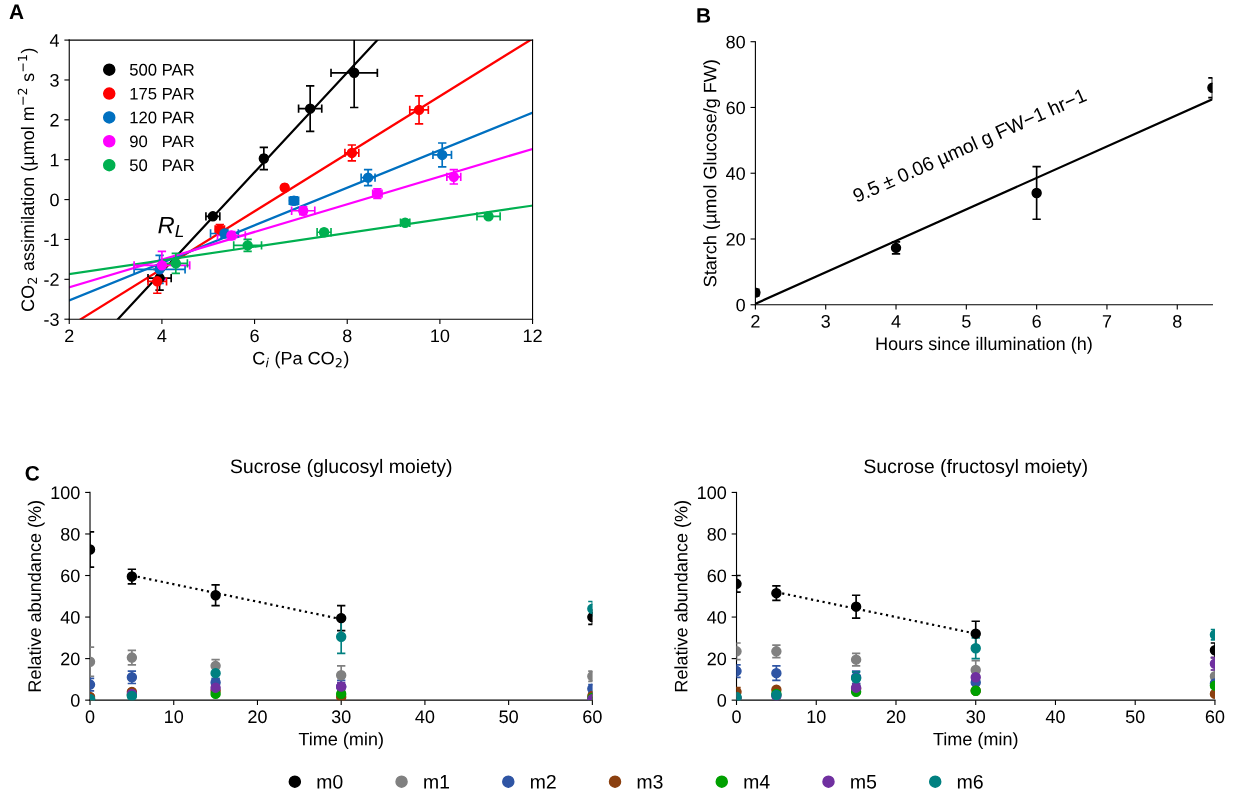 The width and height of the screenshot is (1259, 802). I want to click on annotation: 9.5 ± 0.06 µmol g FW−1 hr−1, so click(970, 147).